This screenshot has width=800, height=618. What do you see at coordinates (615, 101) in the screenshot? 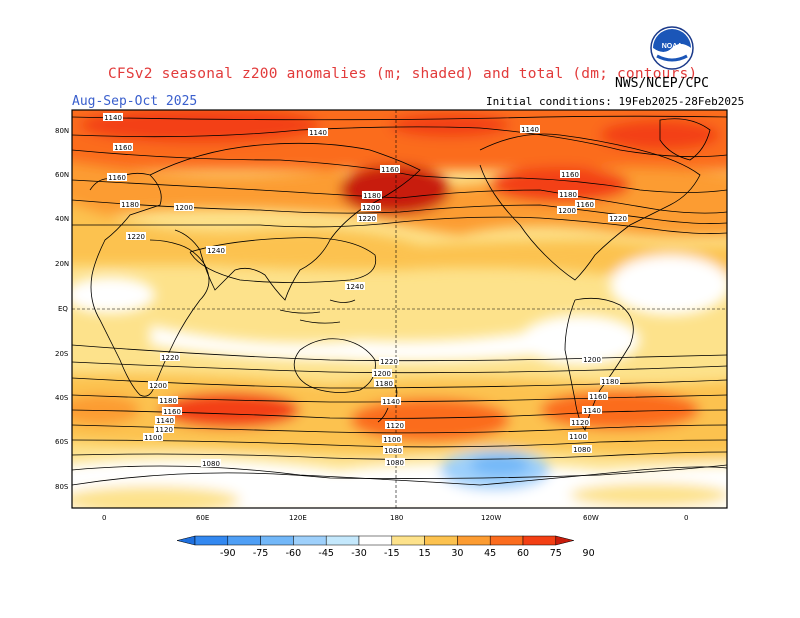
I see `initial-conditions-label: Initial conditions: 19Feb2025-28Feb2025` at bounding box center [615, 101].